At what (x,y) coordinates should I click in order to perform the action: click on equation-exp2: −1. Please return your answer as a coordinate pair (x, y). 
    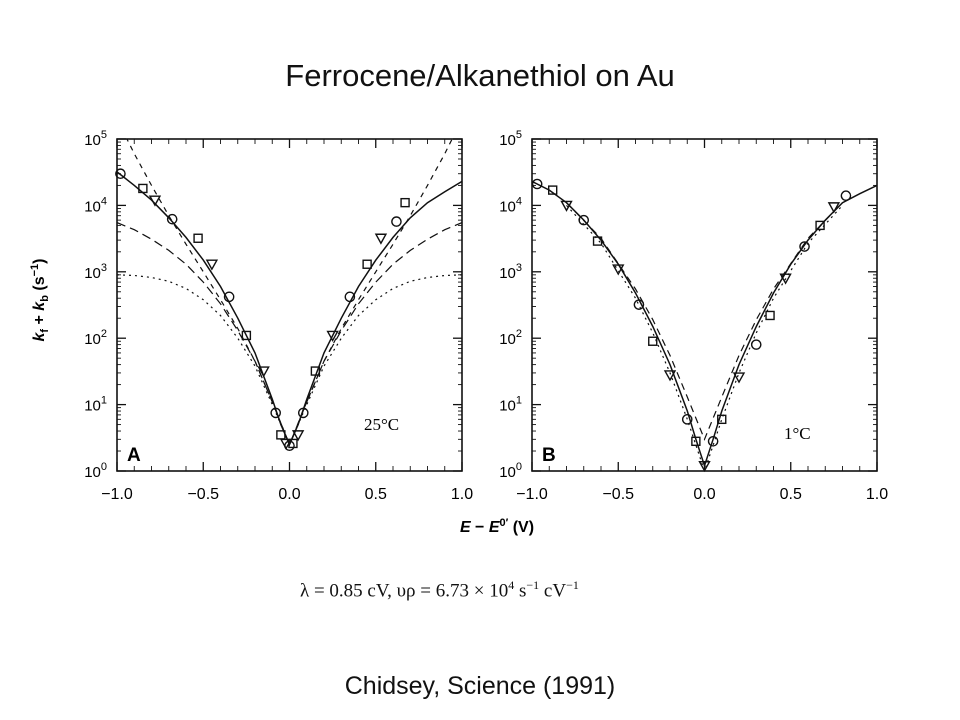
    Looking at the image, I should click on (533, 585).